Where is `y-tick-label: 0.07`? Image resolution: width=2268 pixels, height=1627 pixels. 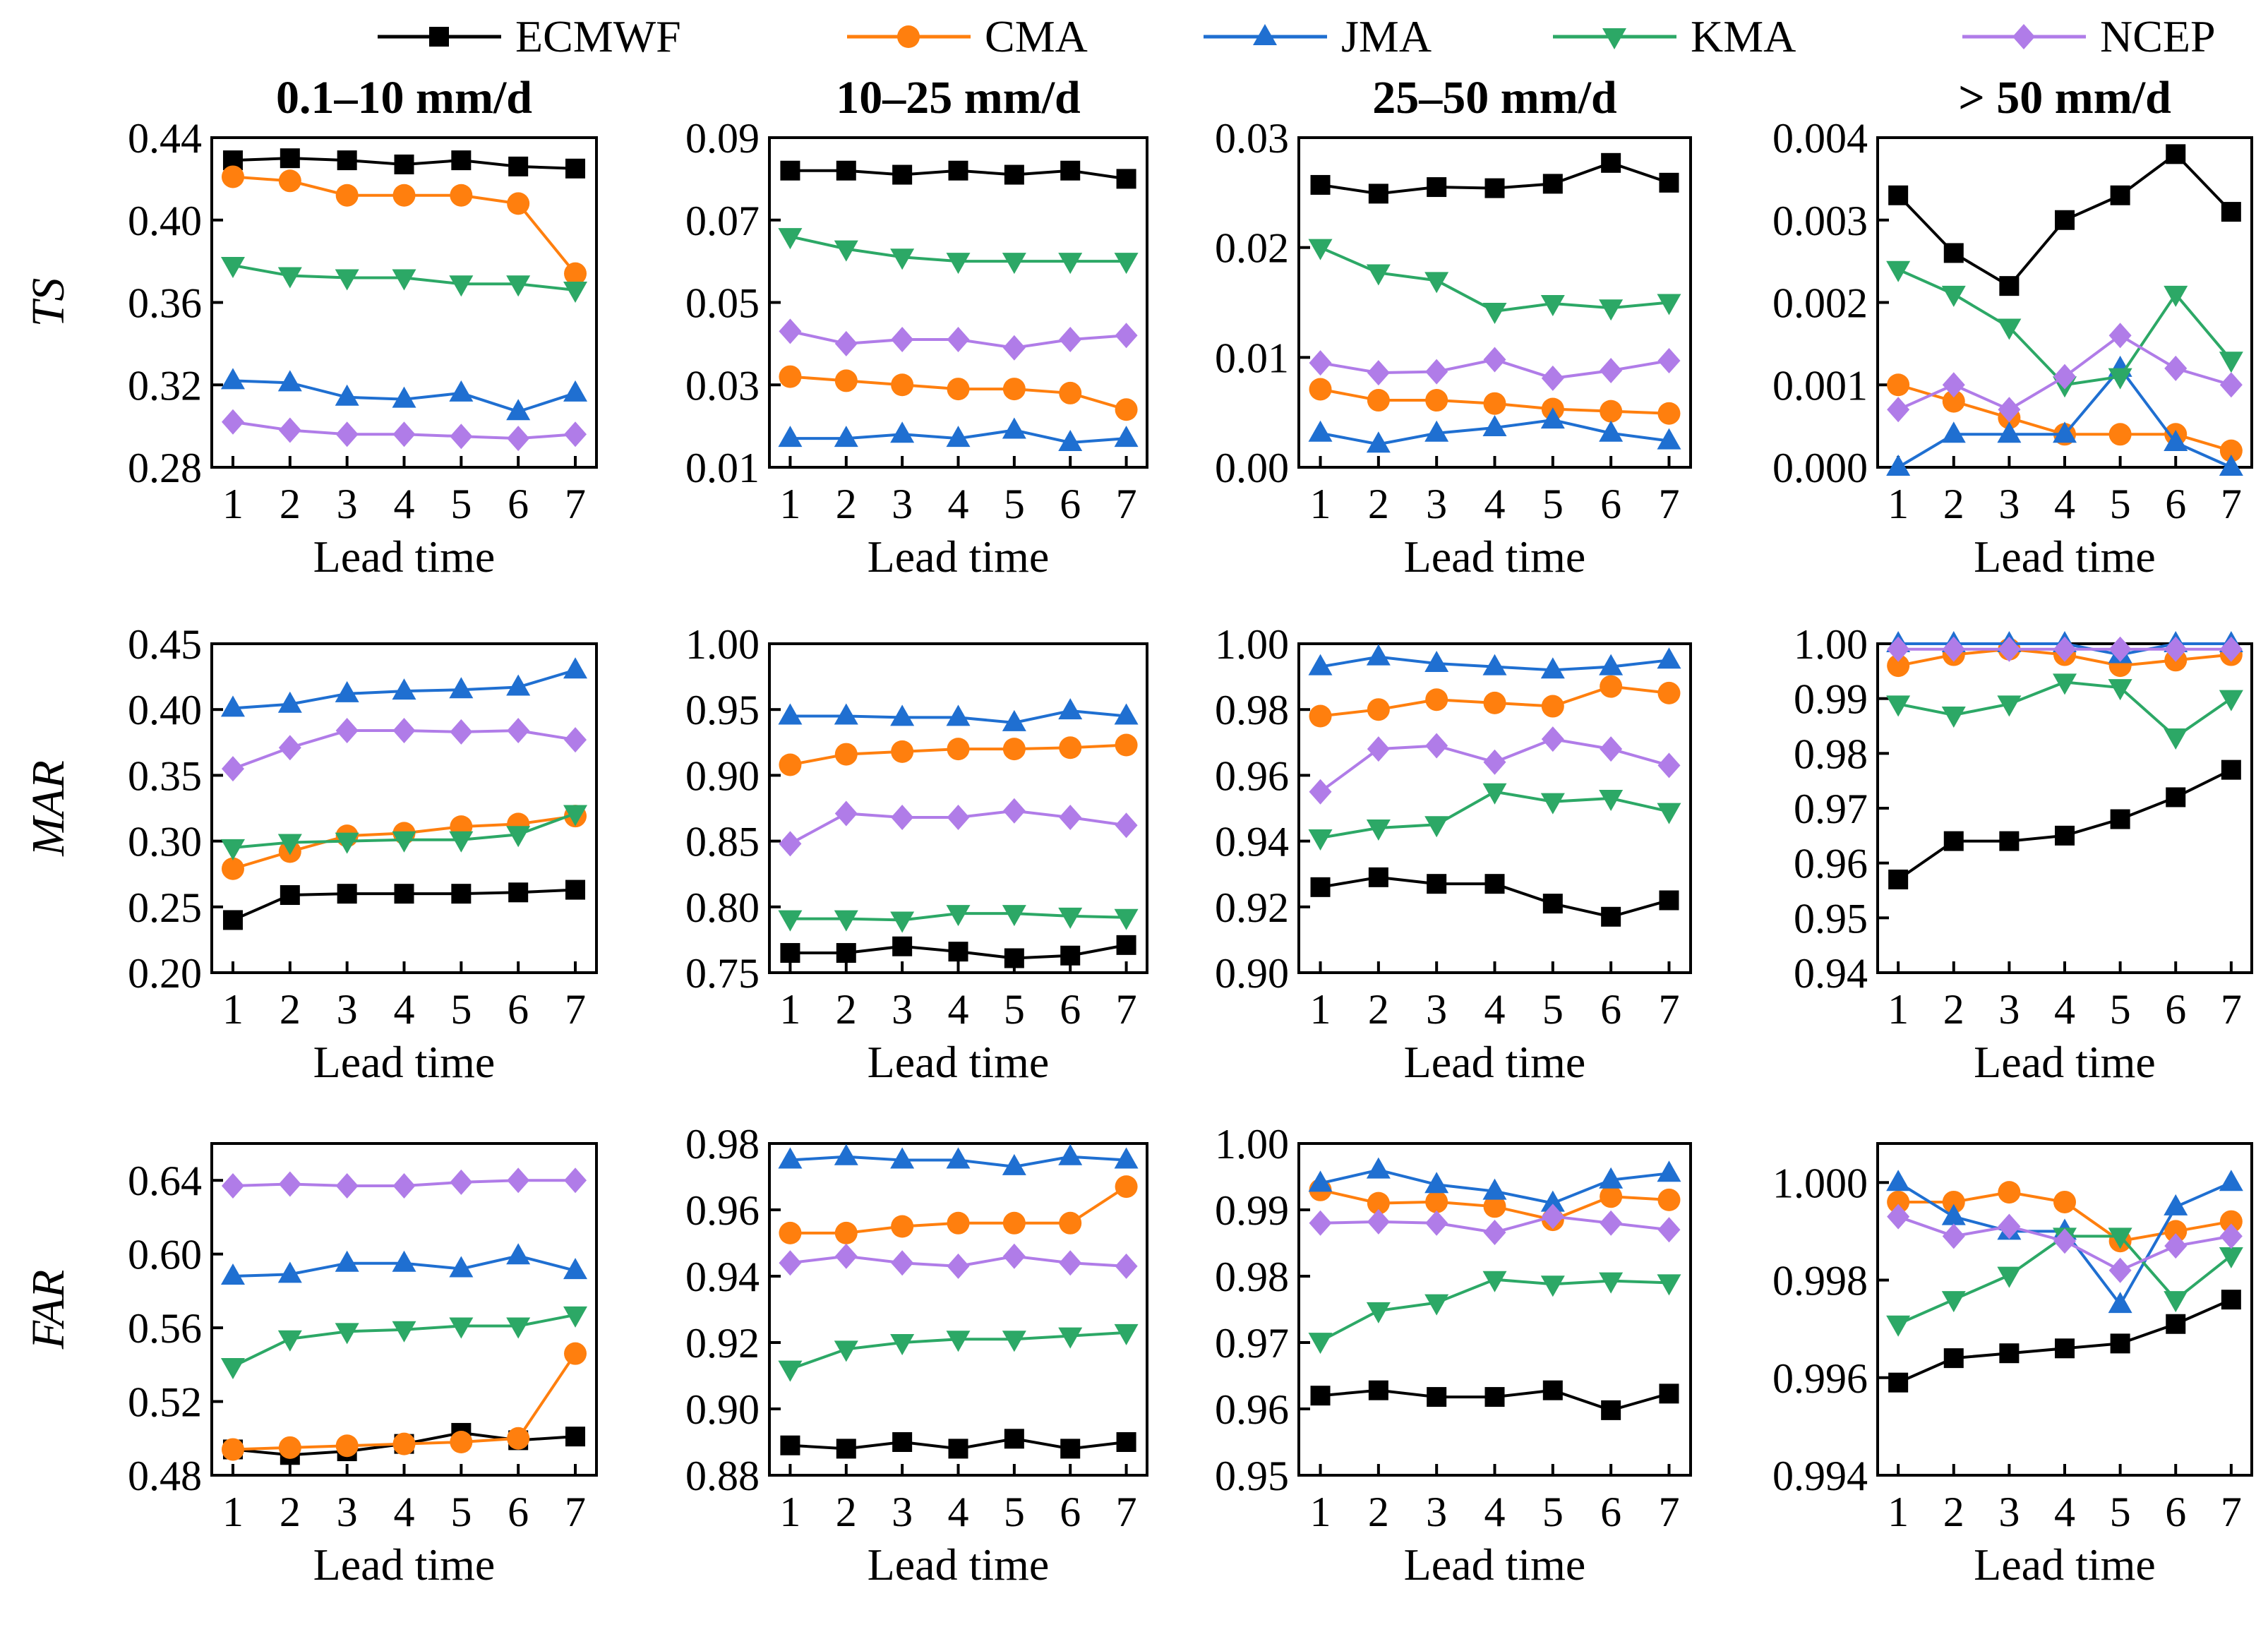
y-tick-label: 0.07 is located at coordinates (723, 221).